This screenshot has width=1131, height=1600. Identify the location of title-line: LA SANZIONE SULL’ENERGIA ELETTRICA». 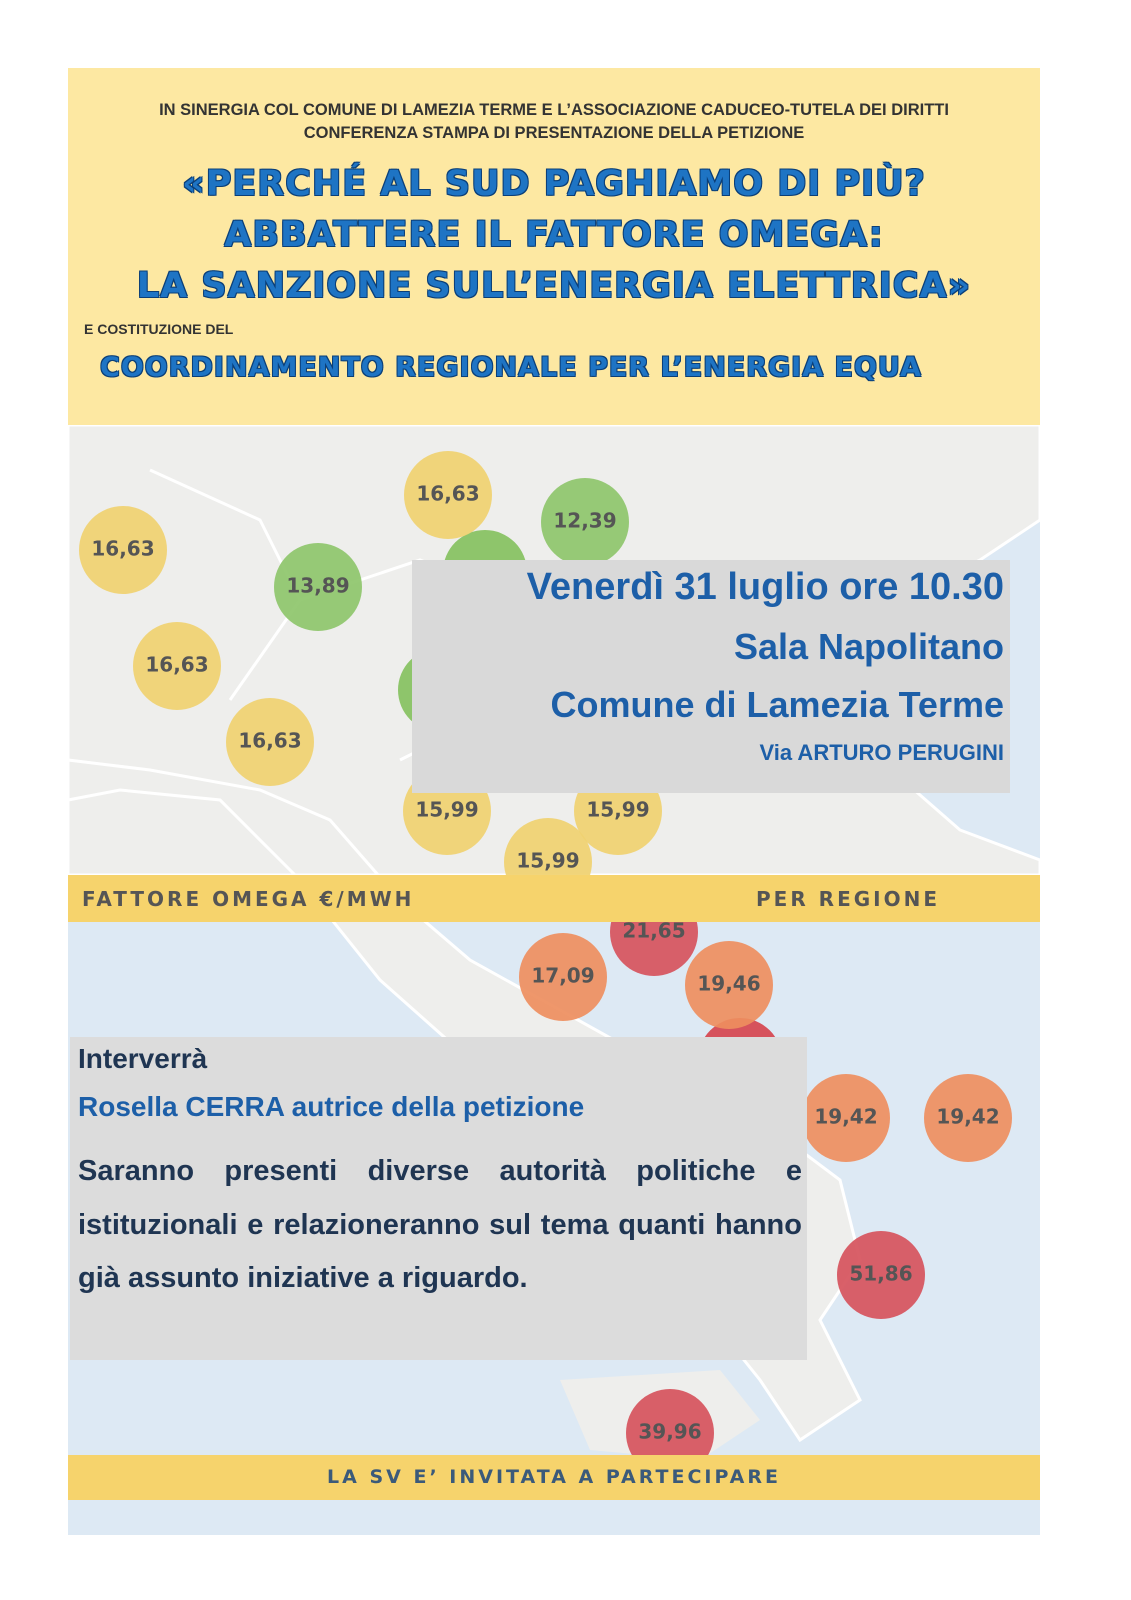
(554, 286).